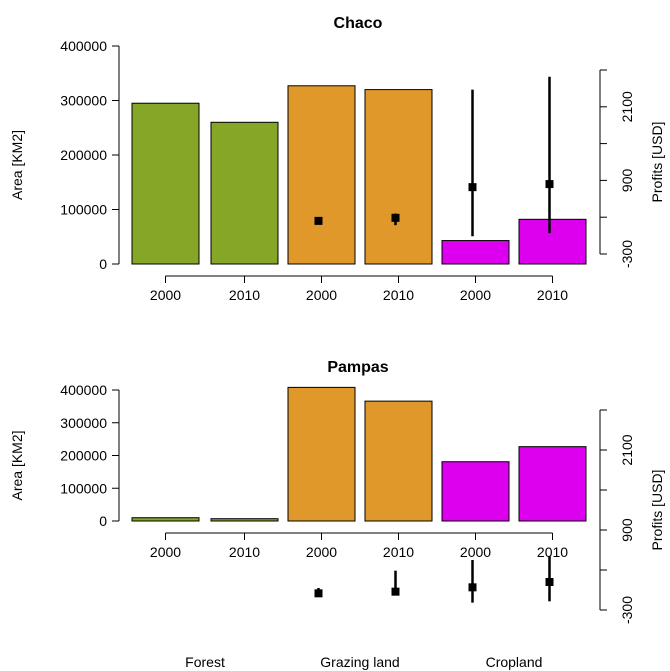  Describe the element at coordinates (357, 367) in the screenshot. I see `chart-title: Pampas` at that location.